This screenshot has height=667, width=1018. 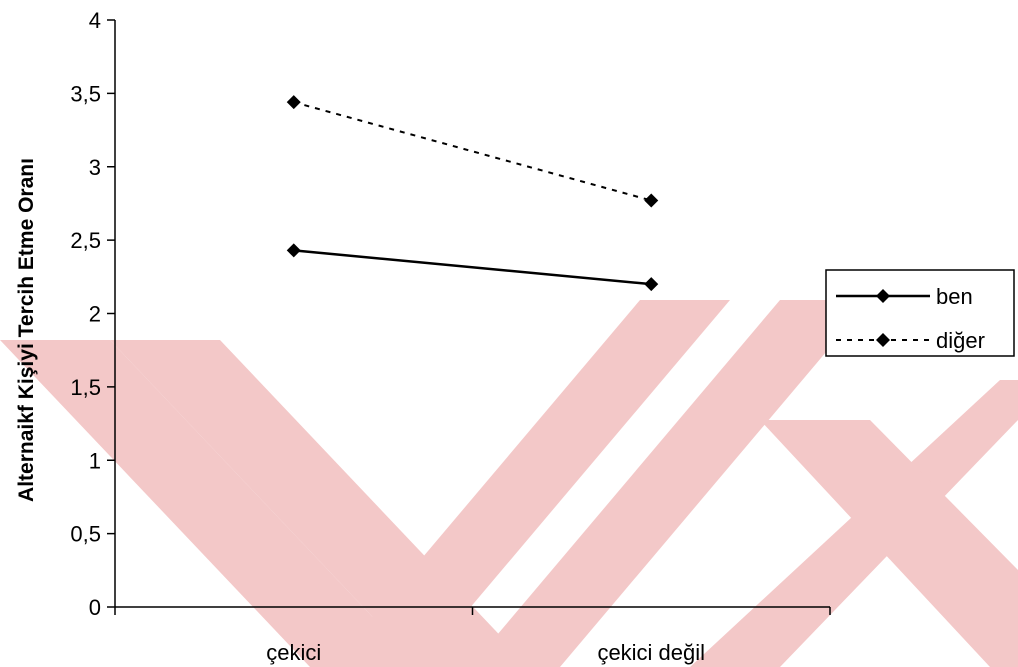 I want to click on y-tick-label: 3,5, so click(x=85, y=93).